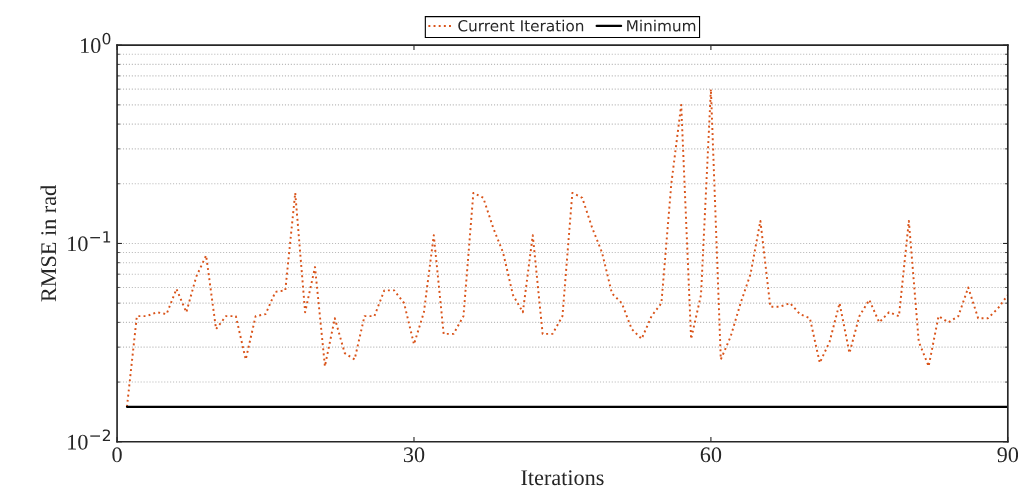 The width and height of the screenshot is (1018, 502). I want to click on y-tick-label: 10$^{0}$, so click(96, 43).